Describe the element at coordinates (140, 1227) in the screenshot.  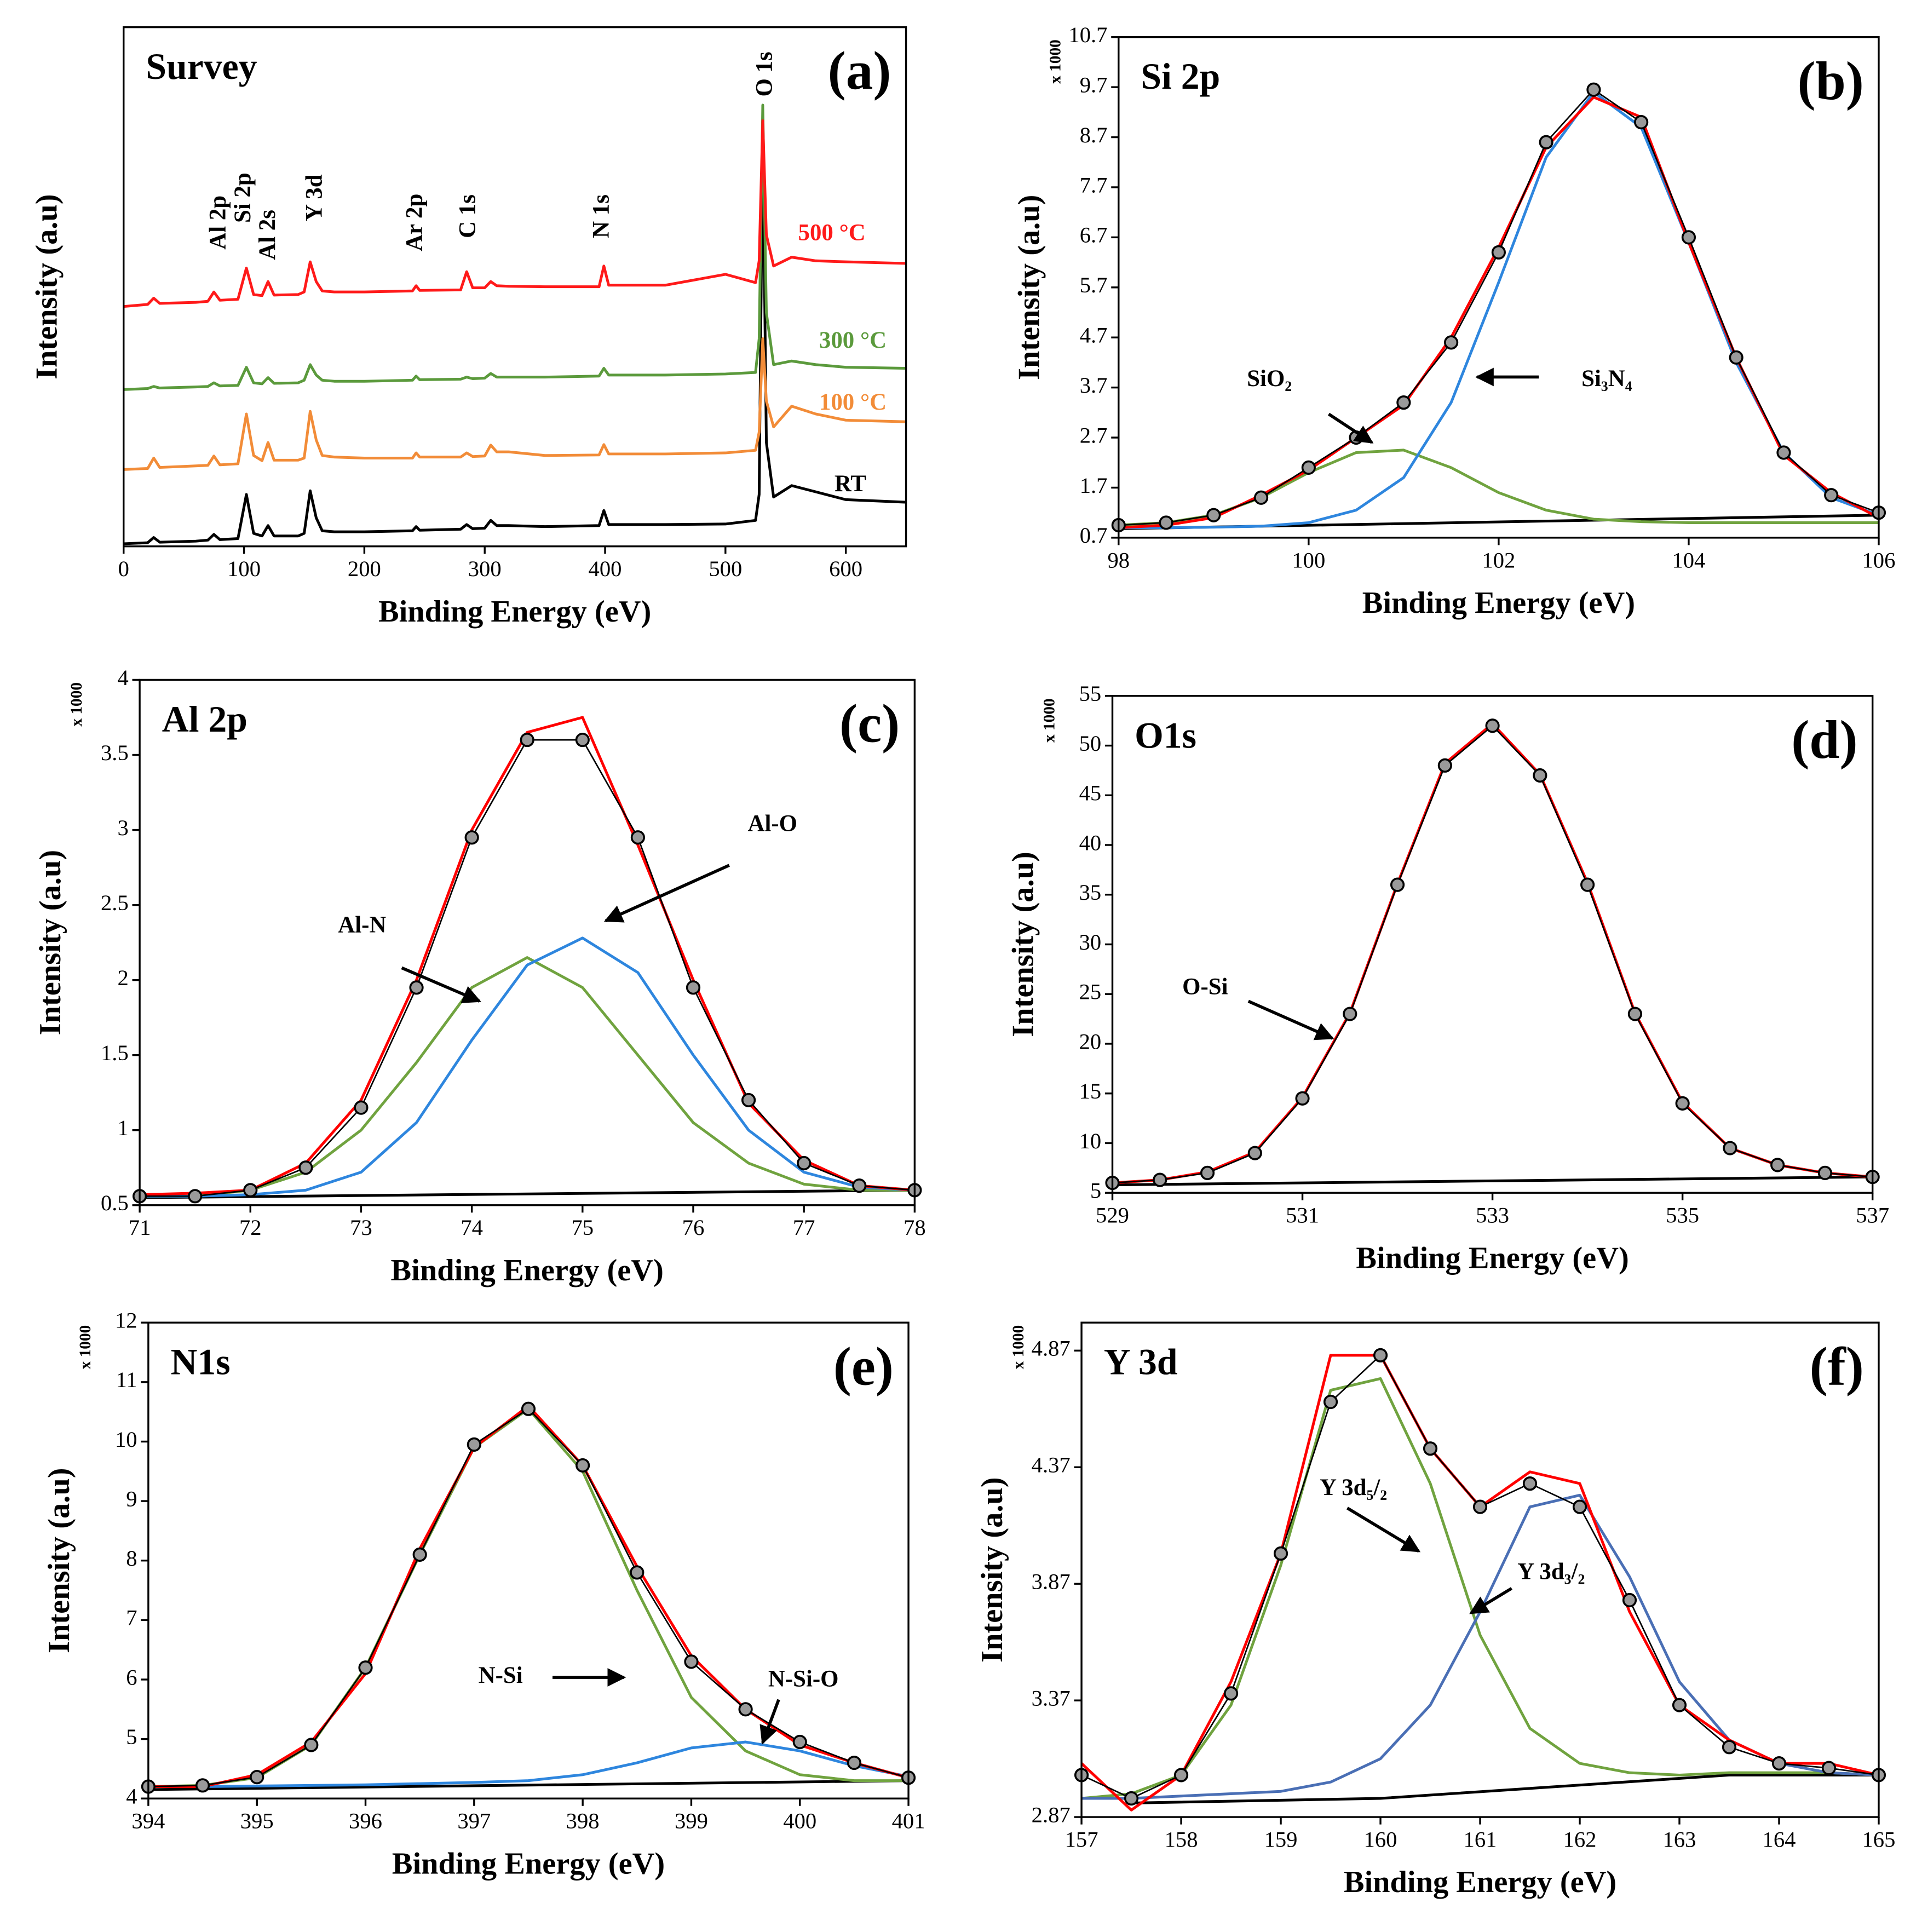
I see `x-tick-label: 71` at that location.